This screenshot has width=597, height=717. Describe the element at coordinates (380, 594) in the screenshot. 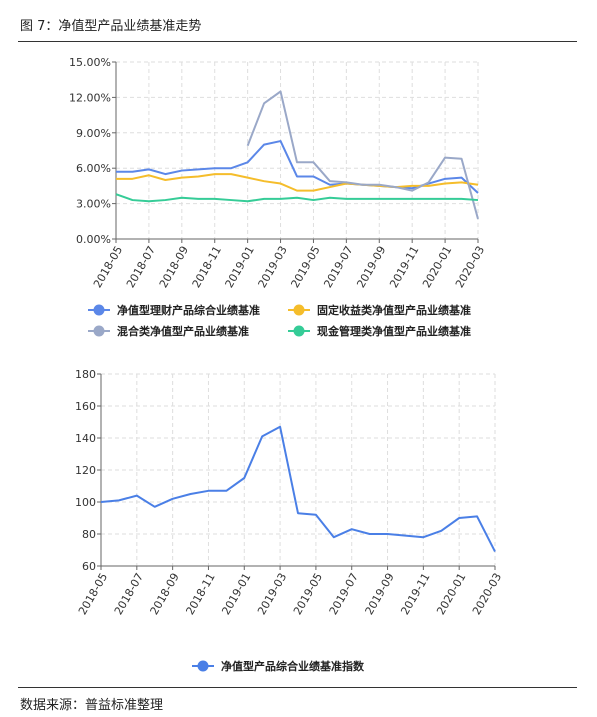

I see `x-tick-label: 2019-09` at that location.